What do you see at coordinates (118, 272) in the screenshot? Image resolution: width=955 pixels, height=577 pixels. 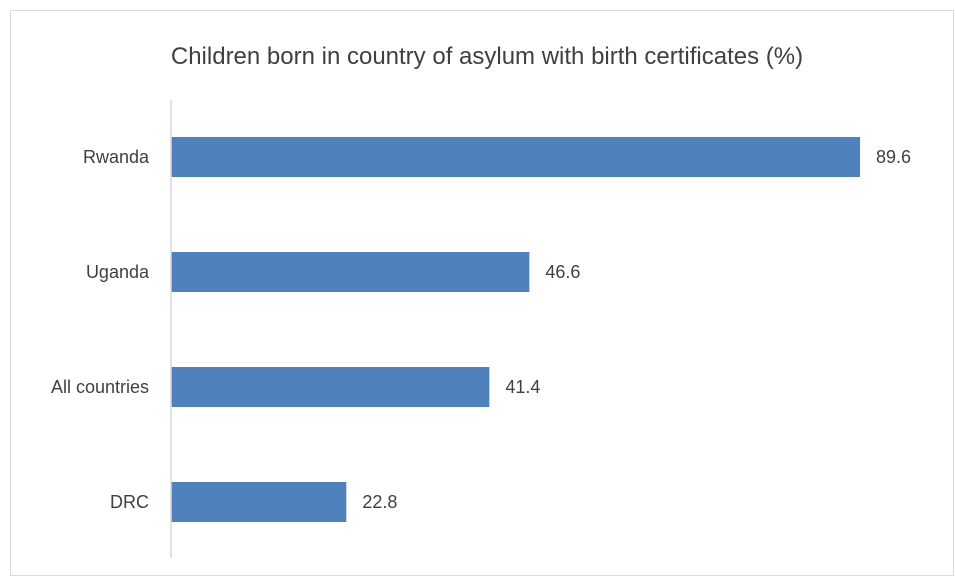 I see `category-label-uganda: Uganda` at bounding box center [118, 272].